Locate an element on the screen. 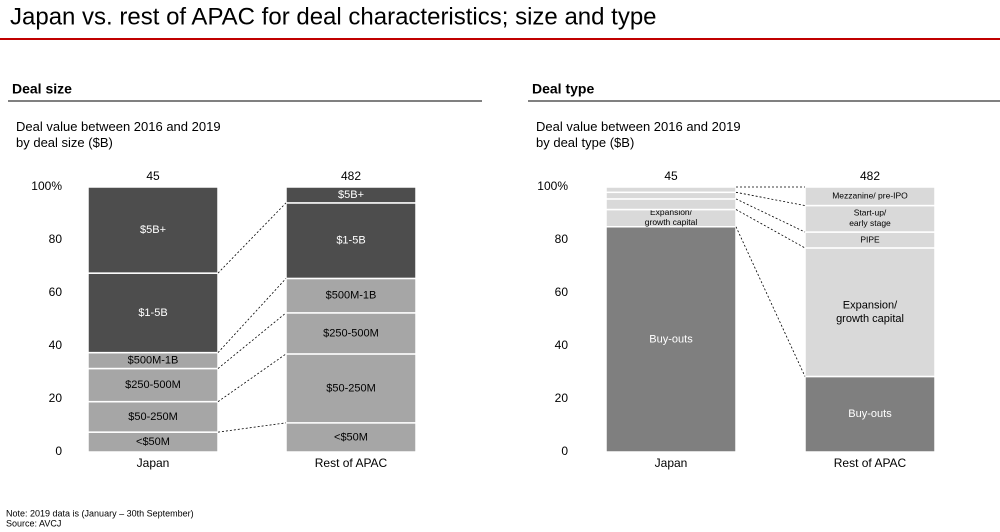 The width and height of the screenshot is (1000, 532). label-line: early stage is located at coordinates (870, 223).